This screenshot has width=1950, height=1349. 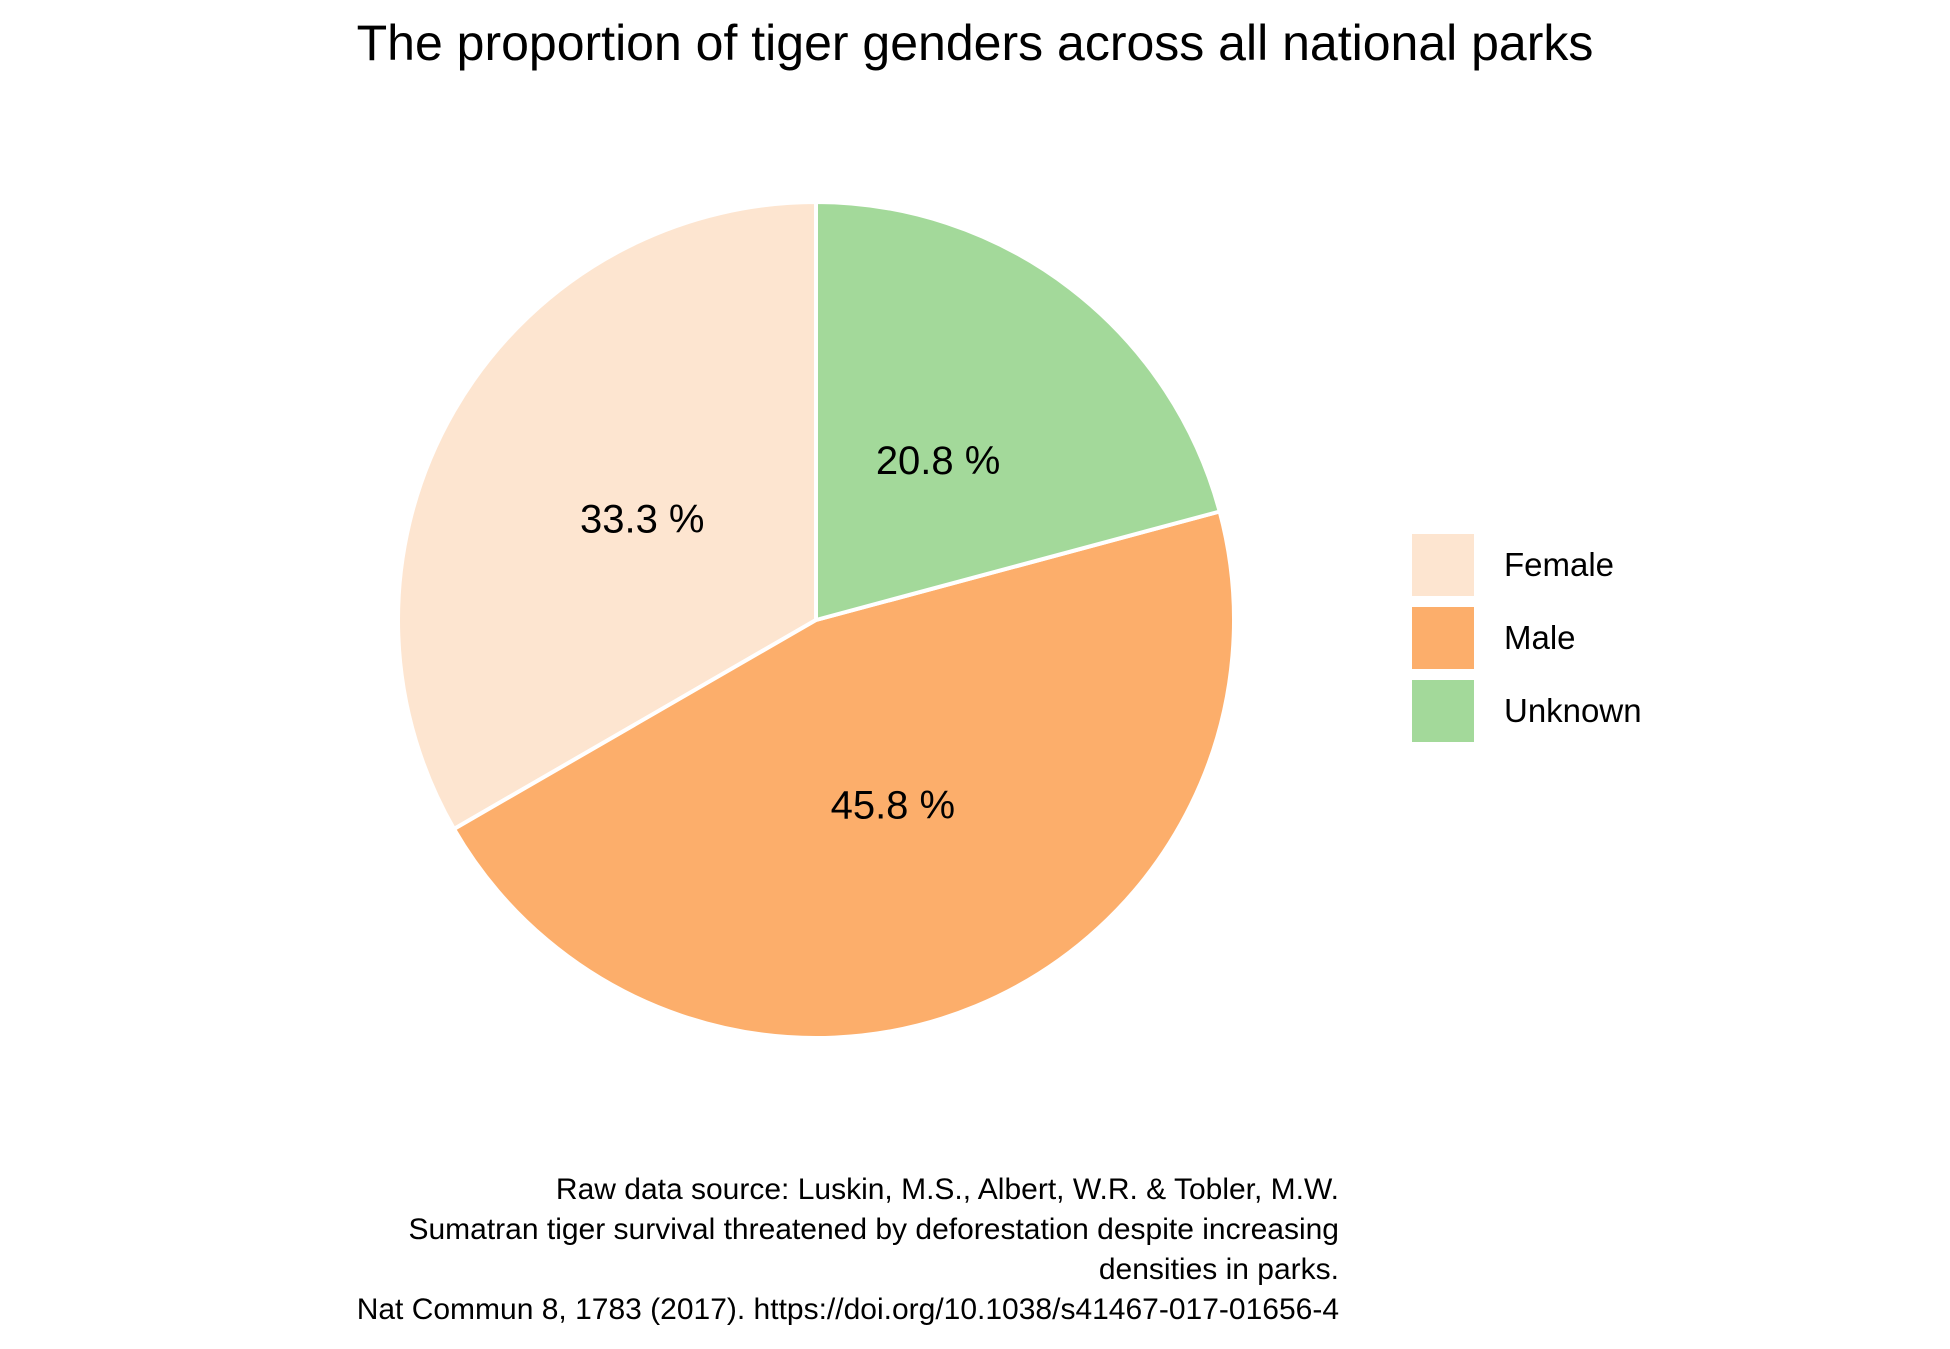 What do you see at coordinates (938, 461) in the screenshot?
I see `pie-label-unknown: 20.8 %` at bounding box center [938, 461].